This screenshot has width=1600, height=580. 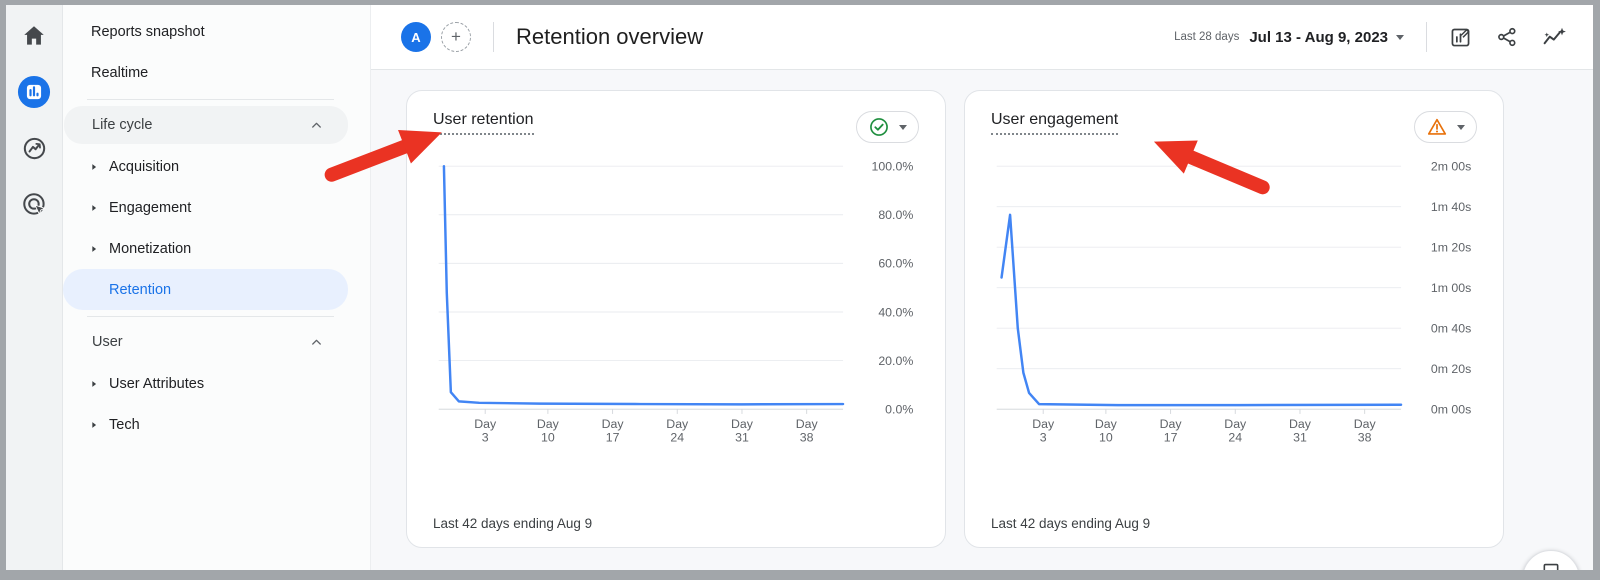 What do you see at coordinates (205, 248) in the screenshot?
I see `sidebar-item-monetization: Monetization` at bounding box center [205, 248].